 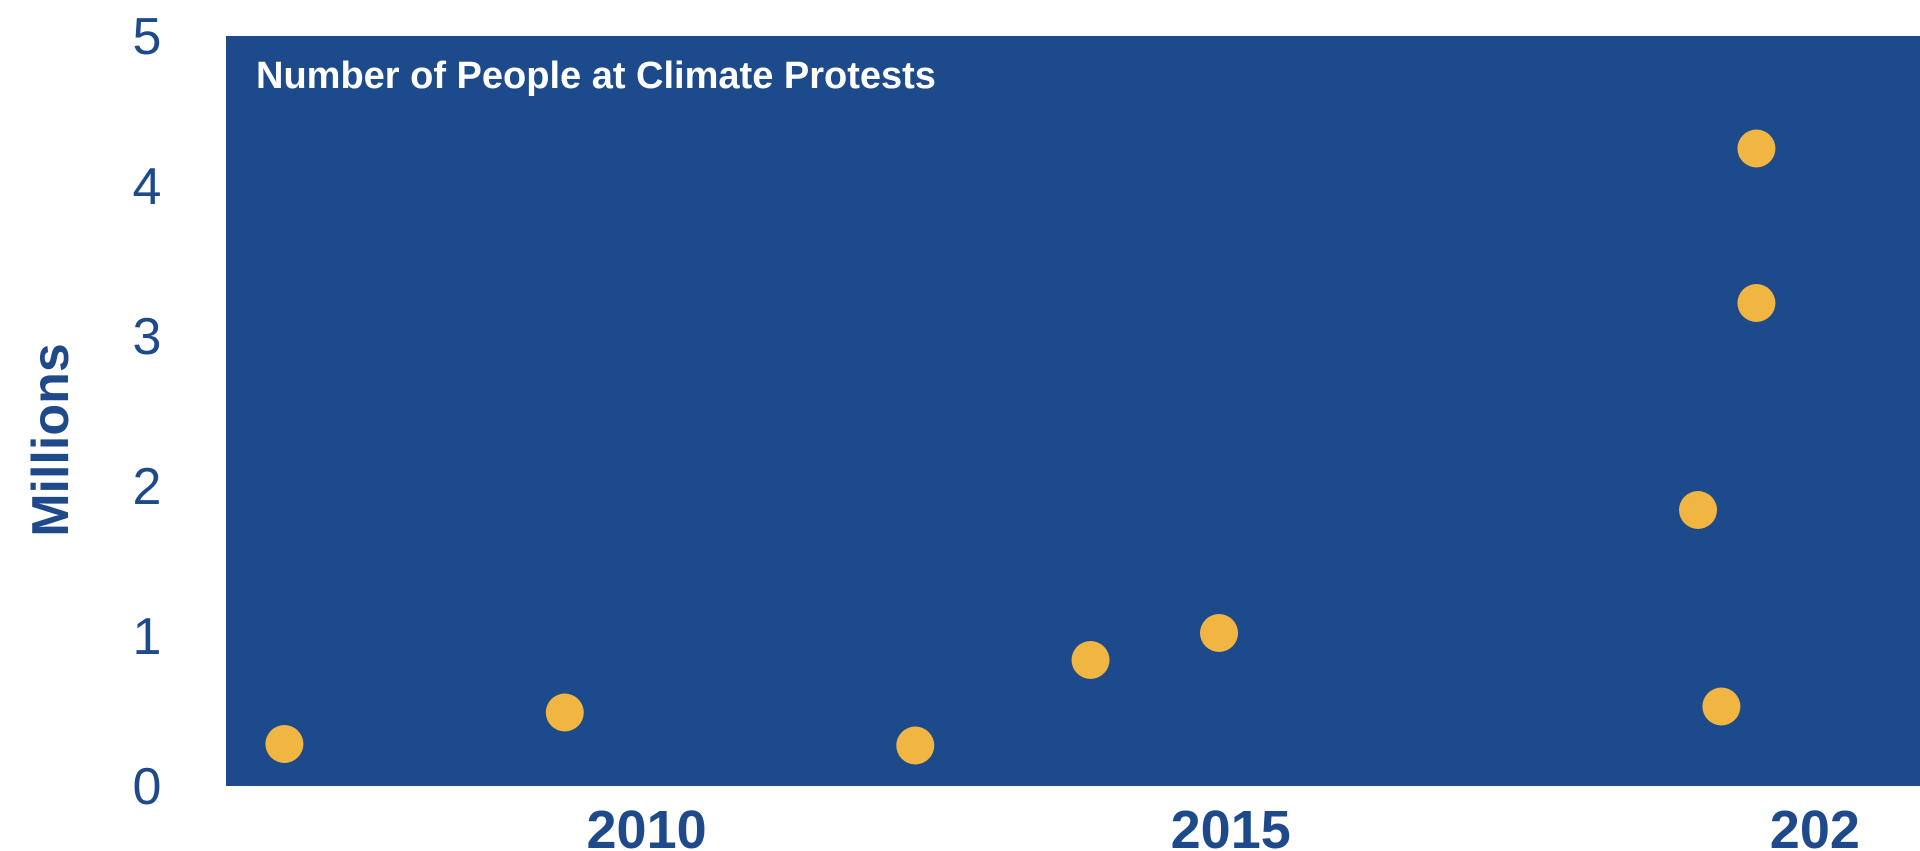 I want to click on y-tick-label: 3, so click(x=147, y=337).